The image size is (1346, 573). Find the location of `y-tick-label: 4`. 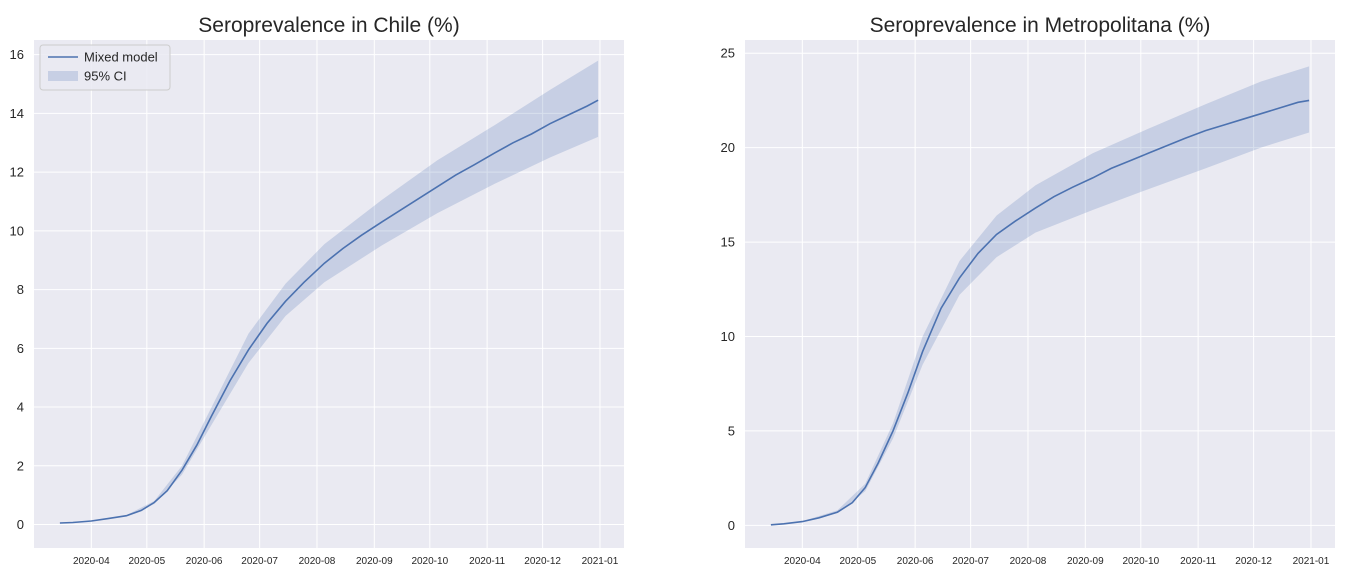

y-tick-label: 4 is located at coordinates (20, 407).